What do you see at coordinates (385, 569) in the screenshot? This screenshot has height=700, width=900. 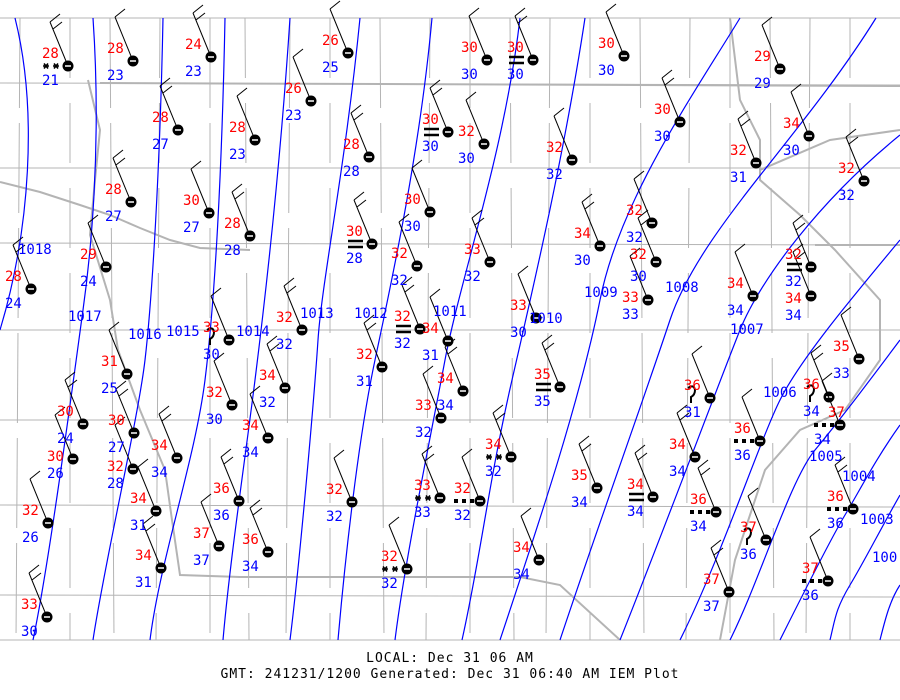 I see `snow-icon` at bounding box center [385, 569].